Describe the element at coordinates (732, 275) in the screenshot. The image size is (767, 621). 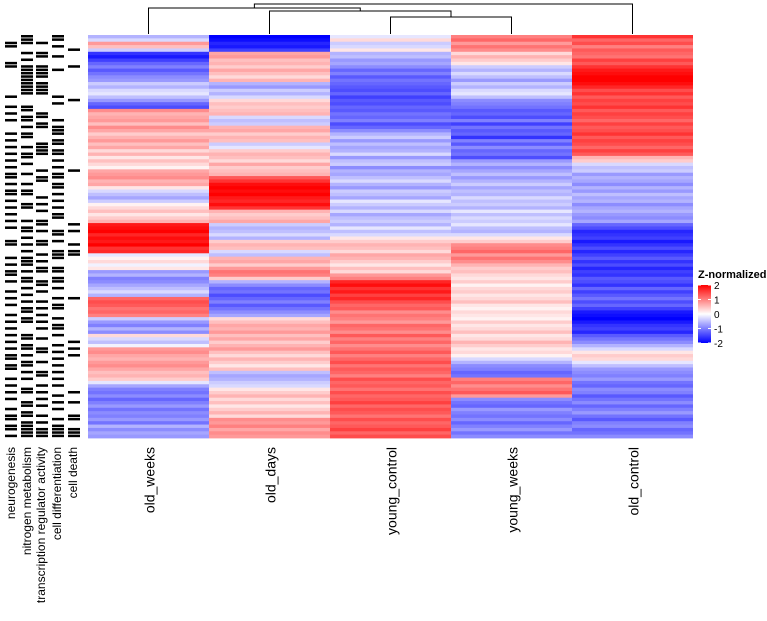
I see `legend-title: Z-normalized` at that location.